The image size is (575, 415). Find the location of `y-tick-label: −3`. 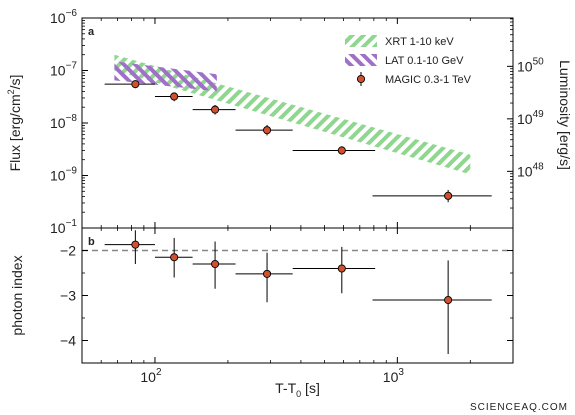

y-tick-label: −3 is located at coordinates (68, 296).